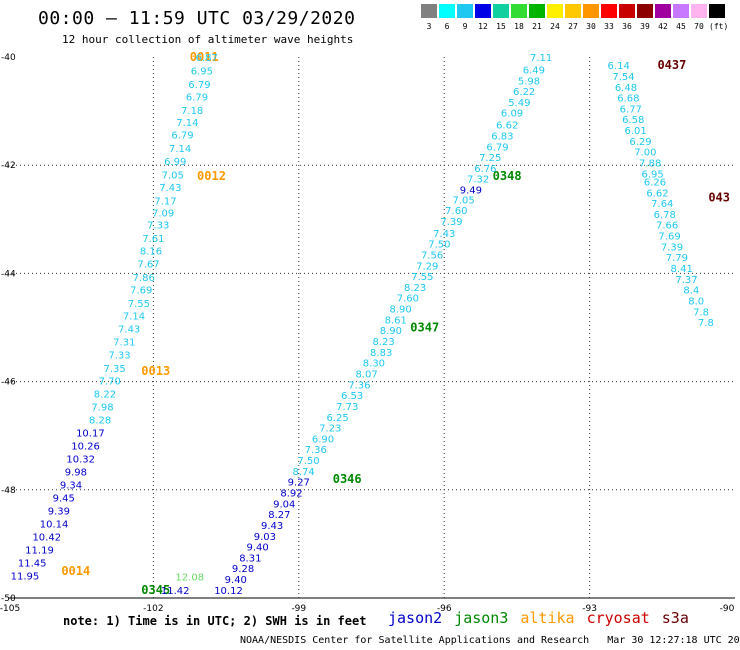  I want to click on swh-value: 9.03, so click(265, 537).